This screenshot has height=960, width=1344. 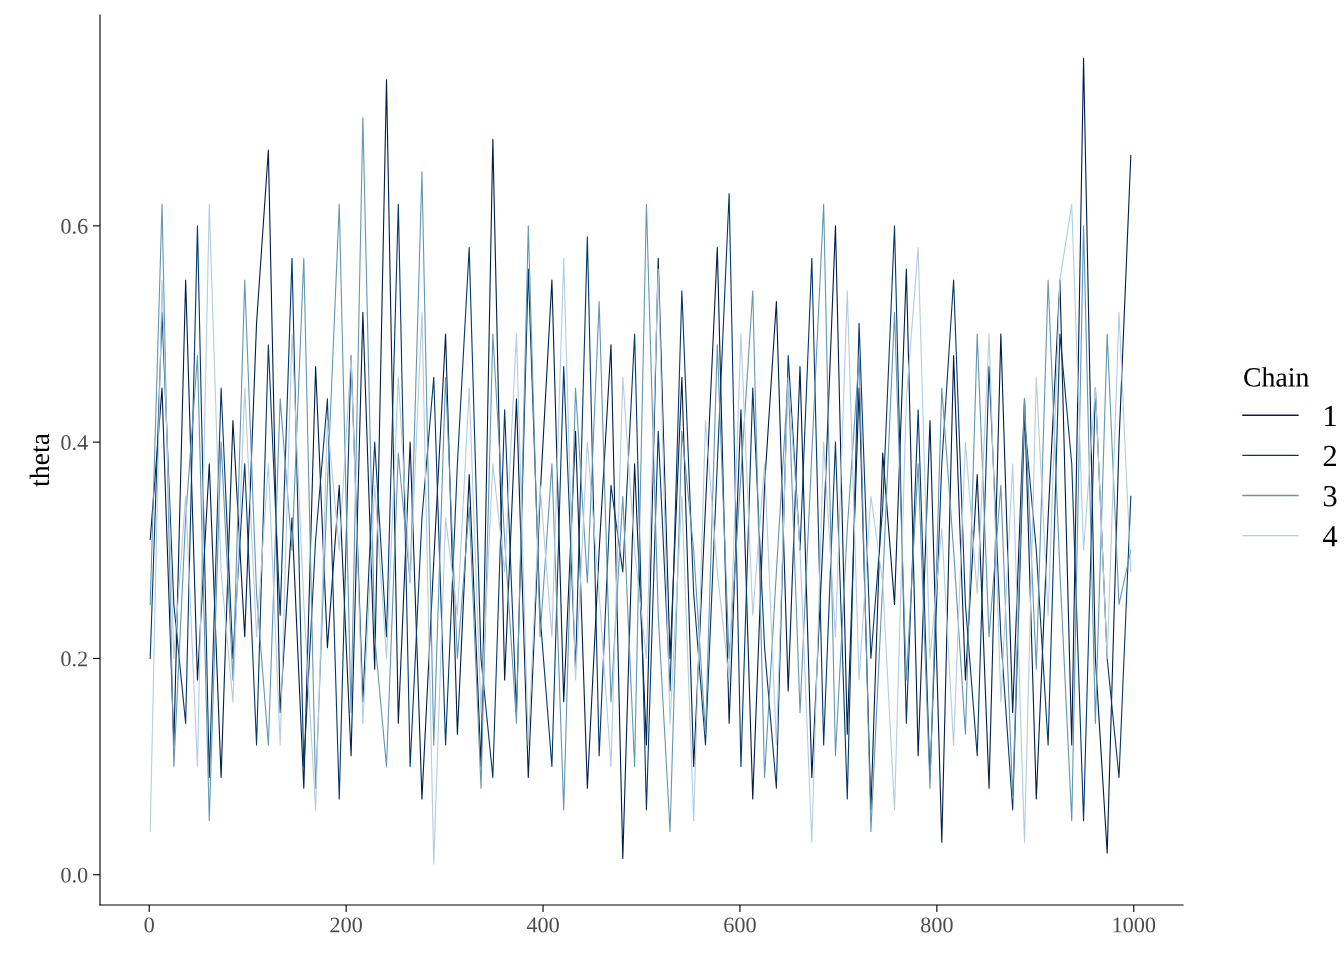 What do you see at coordinates (937, 925) in the screenshot?
I see `x-tick-label: 800` at bounding box center [937, 925].